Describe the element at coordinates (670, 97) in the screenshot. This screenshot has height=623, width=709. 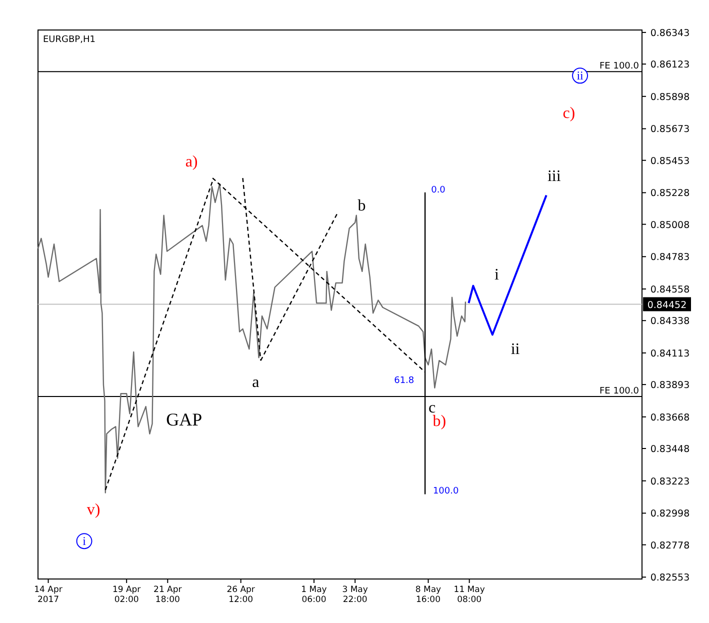
I see `y-tick-label: 0.85898` at that location.